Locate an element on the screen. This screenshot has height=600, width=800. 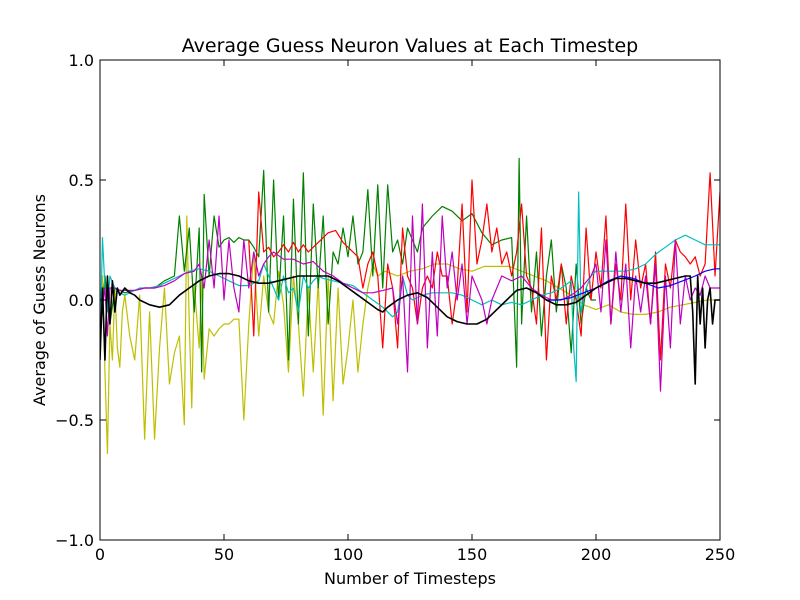
x-tick-label: 0 is located at coordinates (100, 554).